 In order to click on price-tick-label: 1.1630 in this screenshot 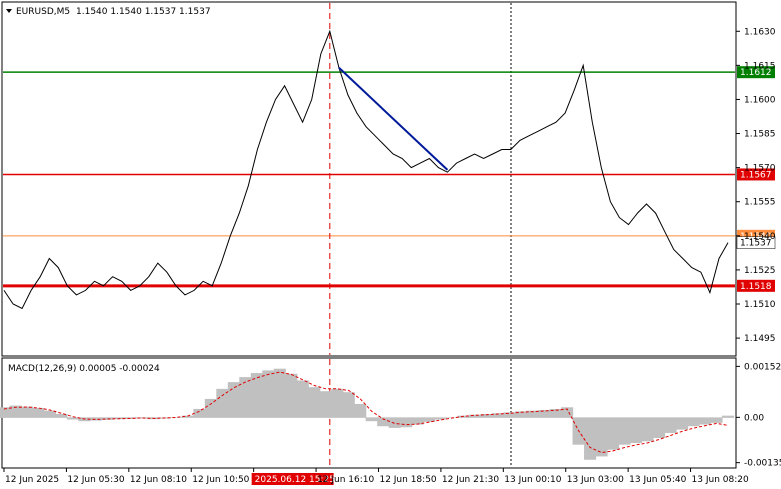, I will do `click(760, 32)`.